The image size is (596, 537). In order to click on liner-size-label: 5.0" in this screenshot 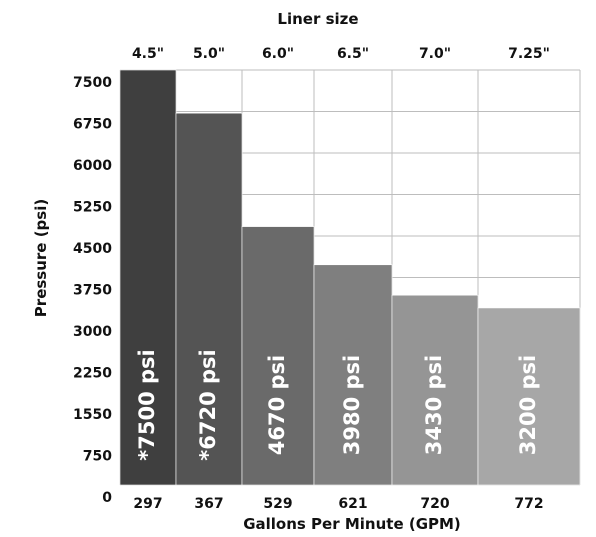, I will do `click(209, 54)`.